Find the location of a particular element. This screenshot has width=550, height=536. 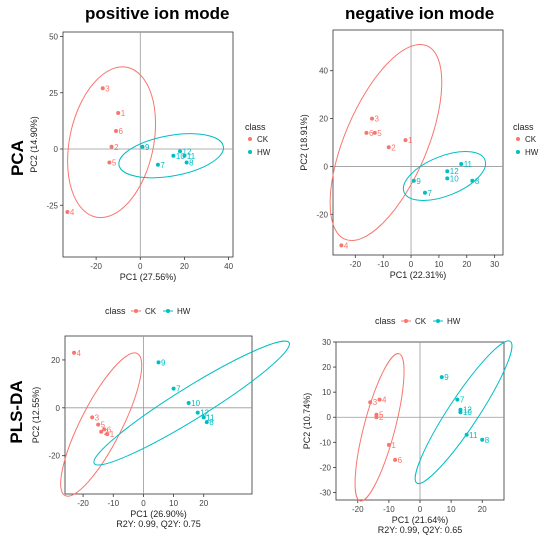

y-tick-label: -10 is located at coordinates (325, 442).